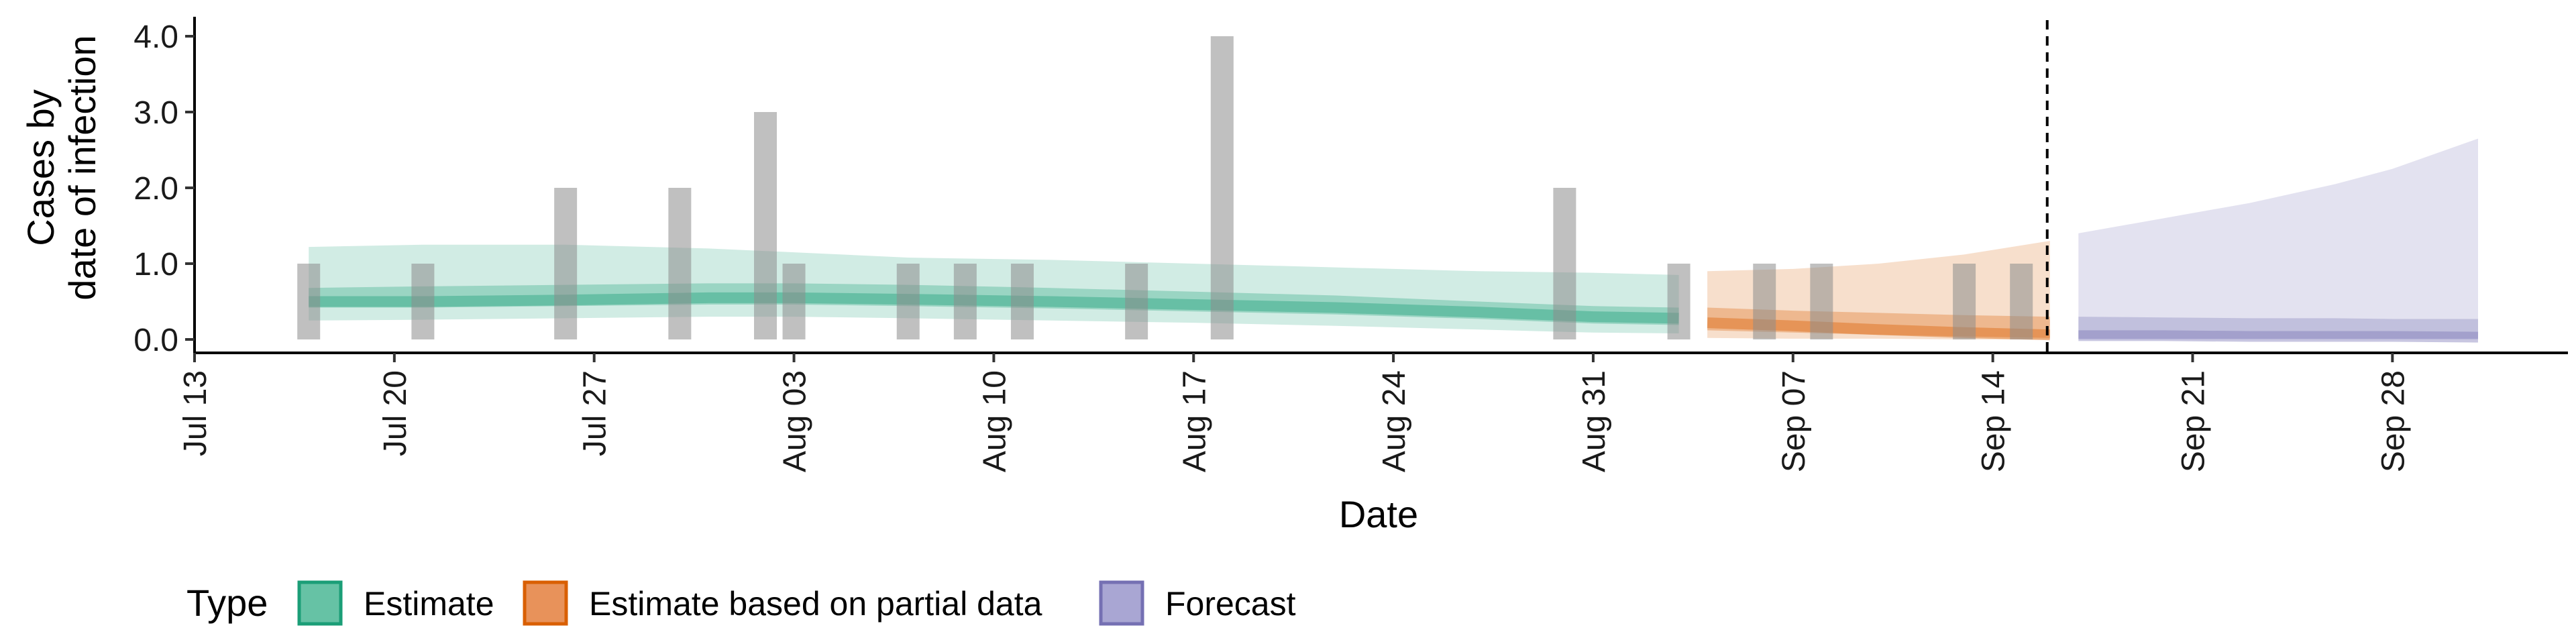  What do you see at coordinates (994, 421) in the screenshot?
I see `x-tick-label: Aug 10` at bounding box center [994, 421].